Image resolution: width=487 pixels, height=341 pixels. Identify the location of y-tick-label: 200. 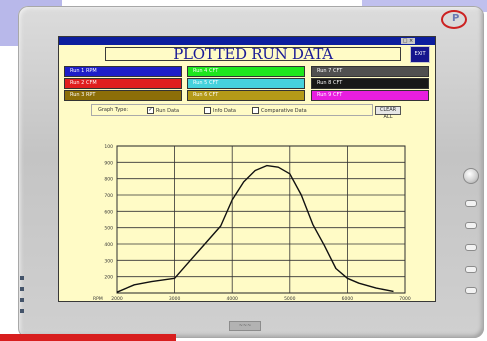
(108, 278).